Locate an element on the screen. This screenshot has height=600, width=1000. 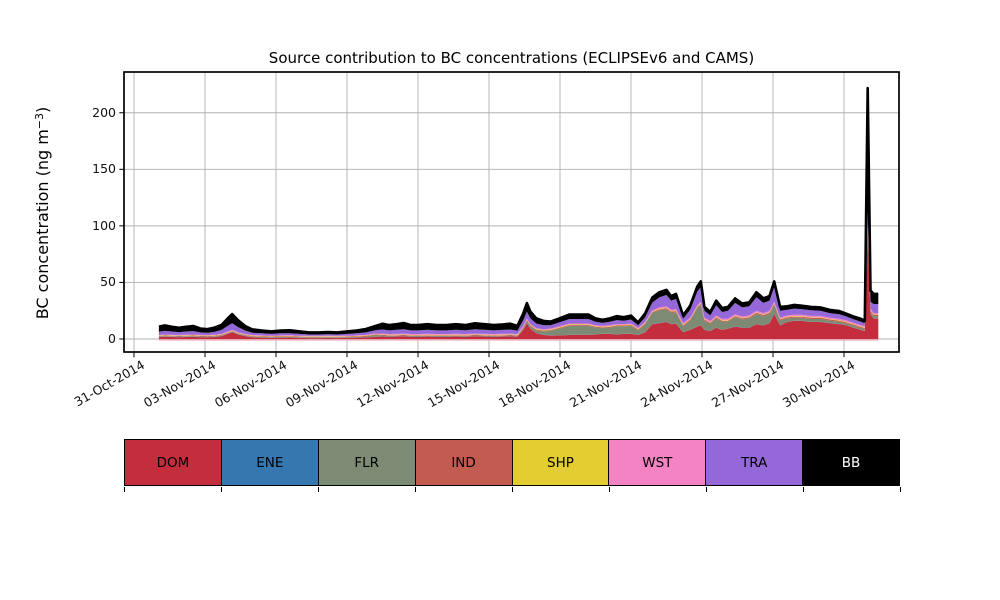
area-layer-FLR is located at coordinates (518, 282).